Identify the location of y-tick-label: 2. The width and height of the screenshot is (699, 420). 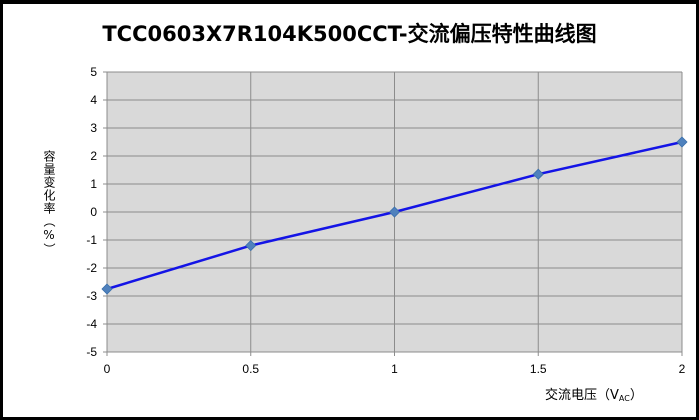
(93, 156).